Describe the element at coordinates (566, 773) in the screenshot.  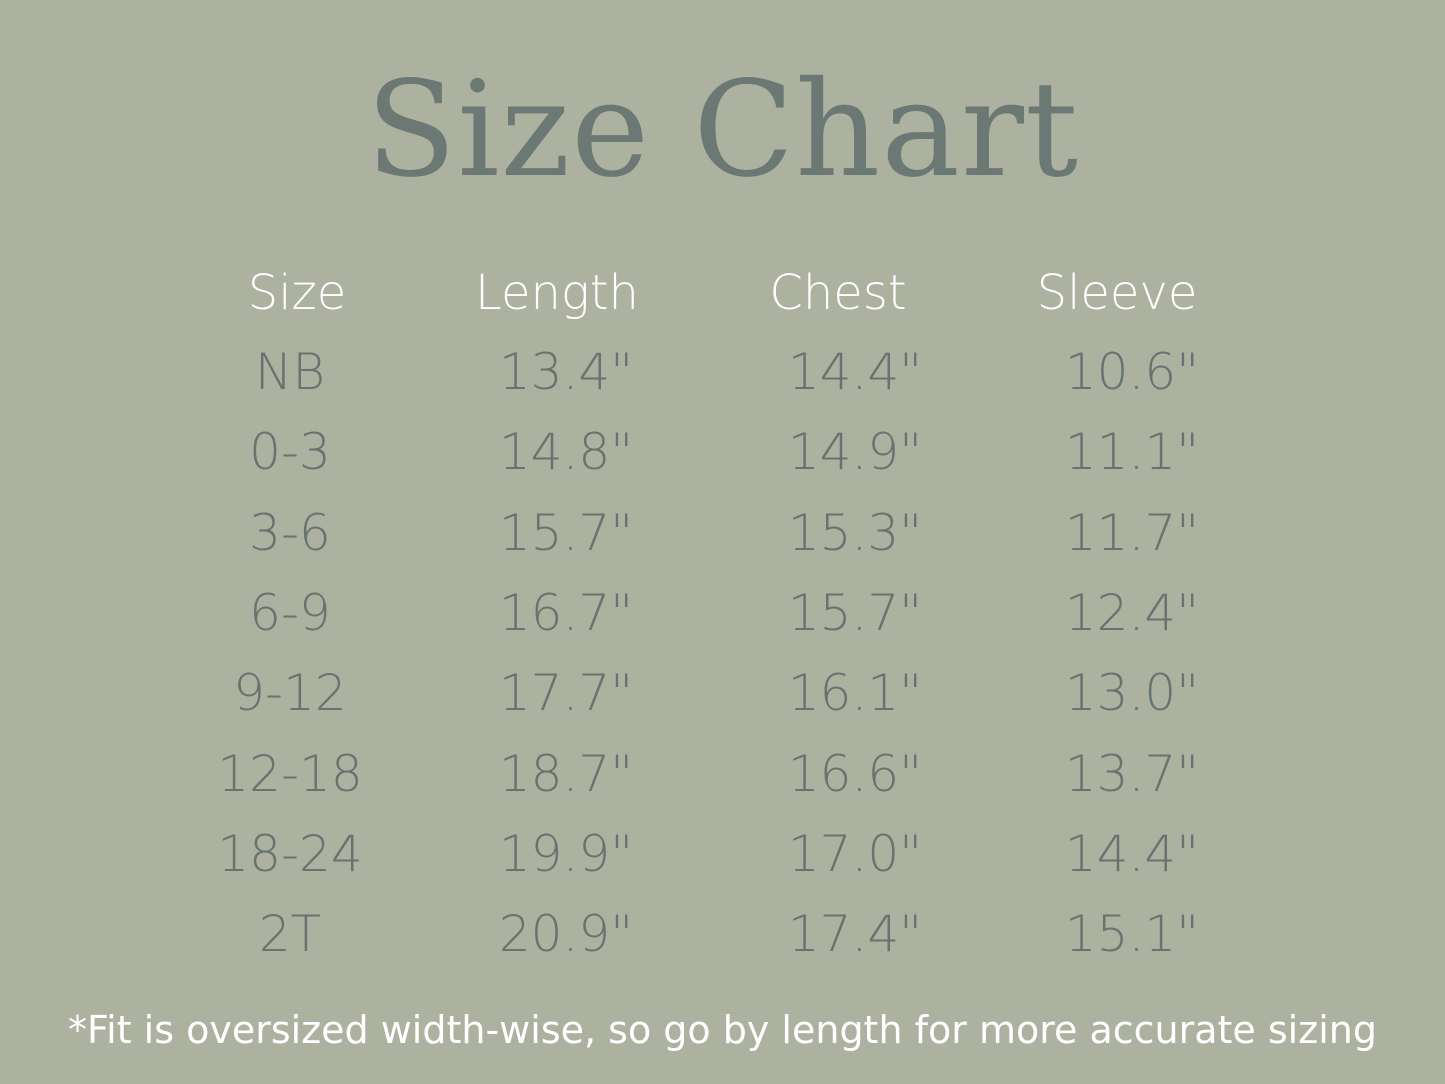
I see `cell-length: 18.7"` at that location.